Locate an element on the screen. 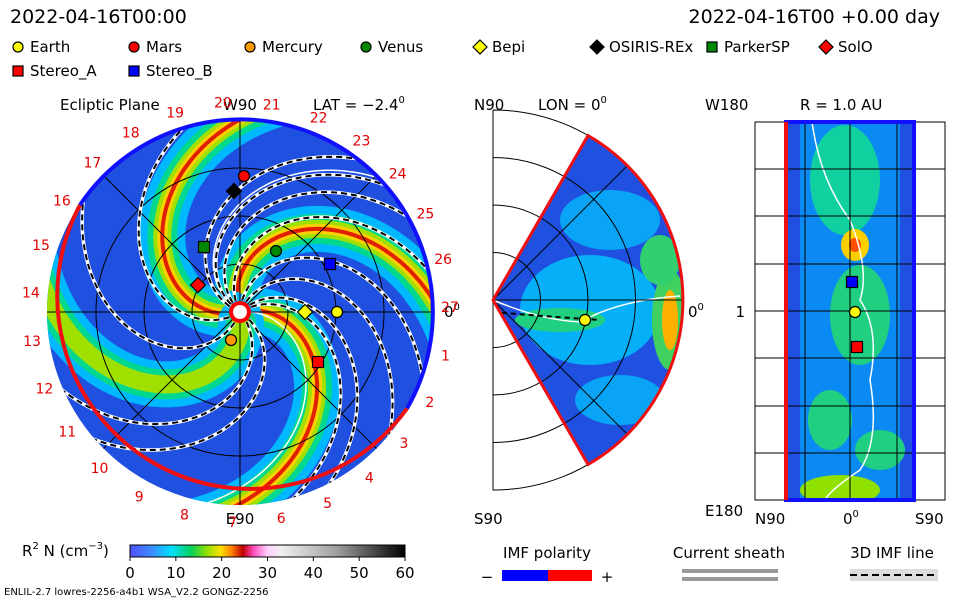 Image resolution: width=960 pixels, height=600 pixels. axis-label: E180 is located at coordinates (724, 511).